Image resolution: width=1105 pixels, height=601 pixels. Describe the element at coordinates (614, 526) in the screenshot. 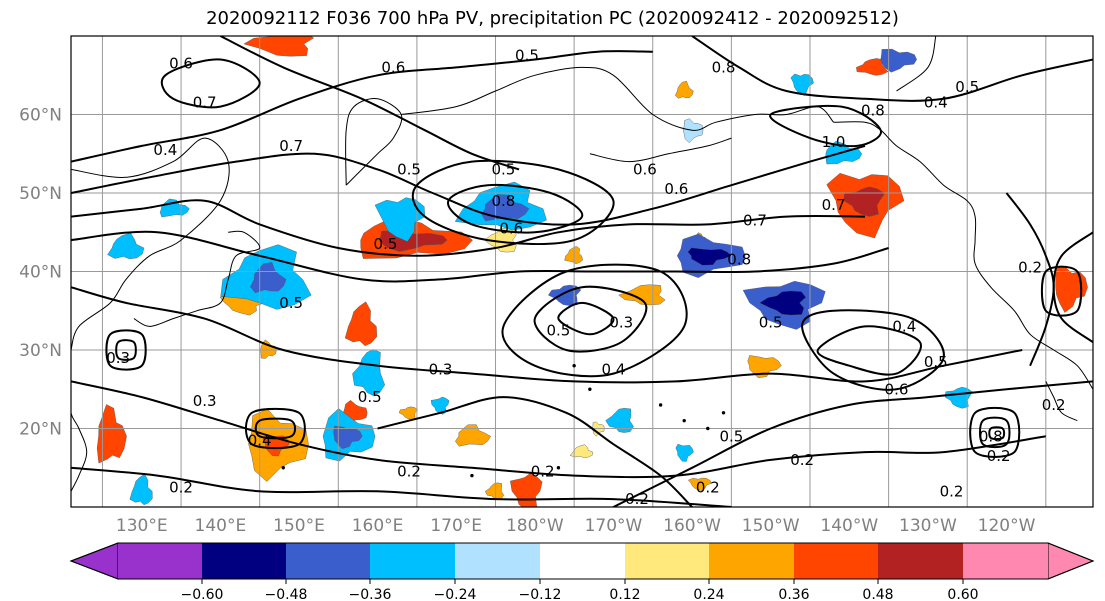

I see `lon-tick-label: 170°W` at that location.